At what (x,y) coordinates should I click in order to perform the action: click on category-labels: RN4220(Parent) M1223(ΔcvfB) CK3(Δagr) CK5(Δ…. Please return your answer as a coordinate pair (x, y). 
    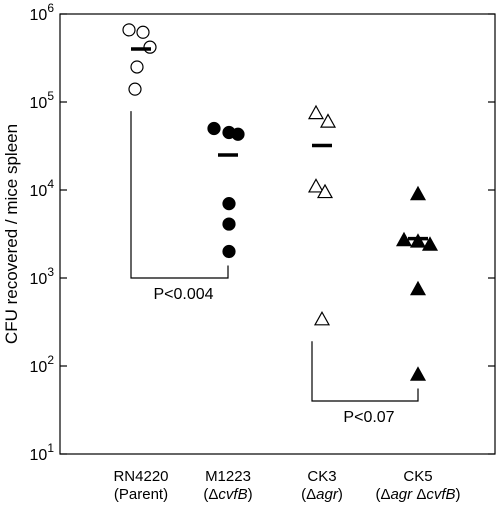
    Looking at the image, I should click on (286, 485).